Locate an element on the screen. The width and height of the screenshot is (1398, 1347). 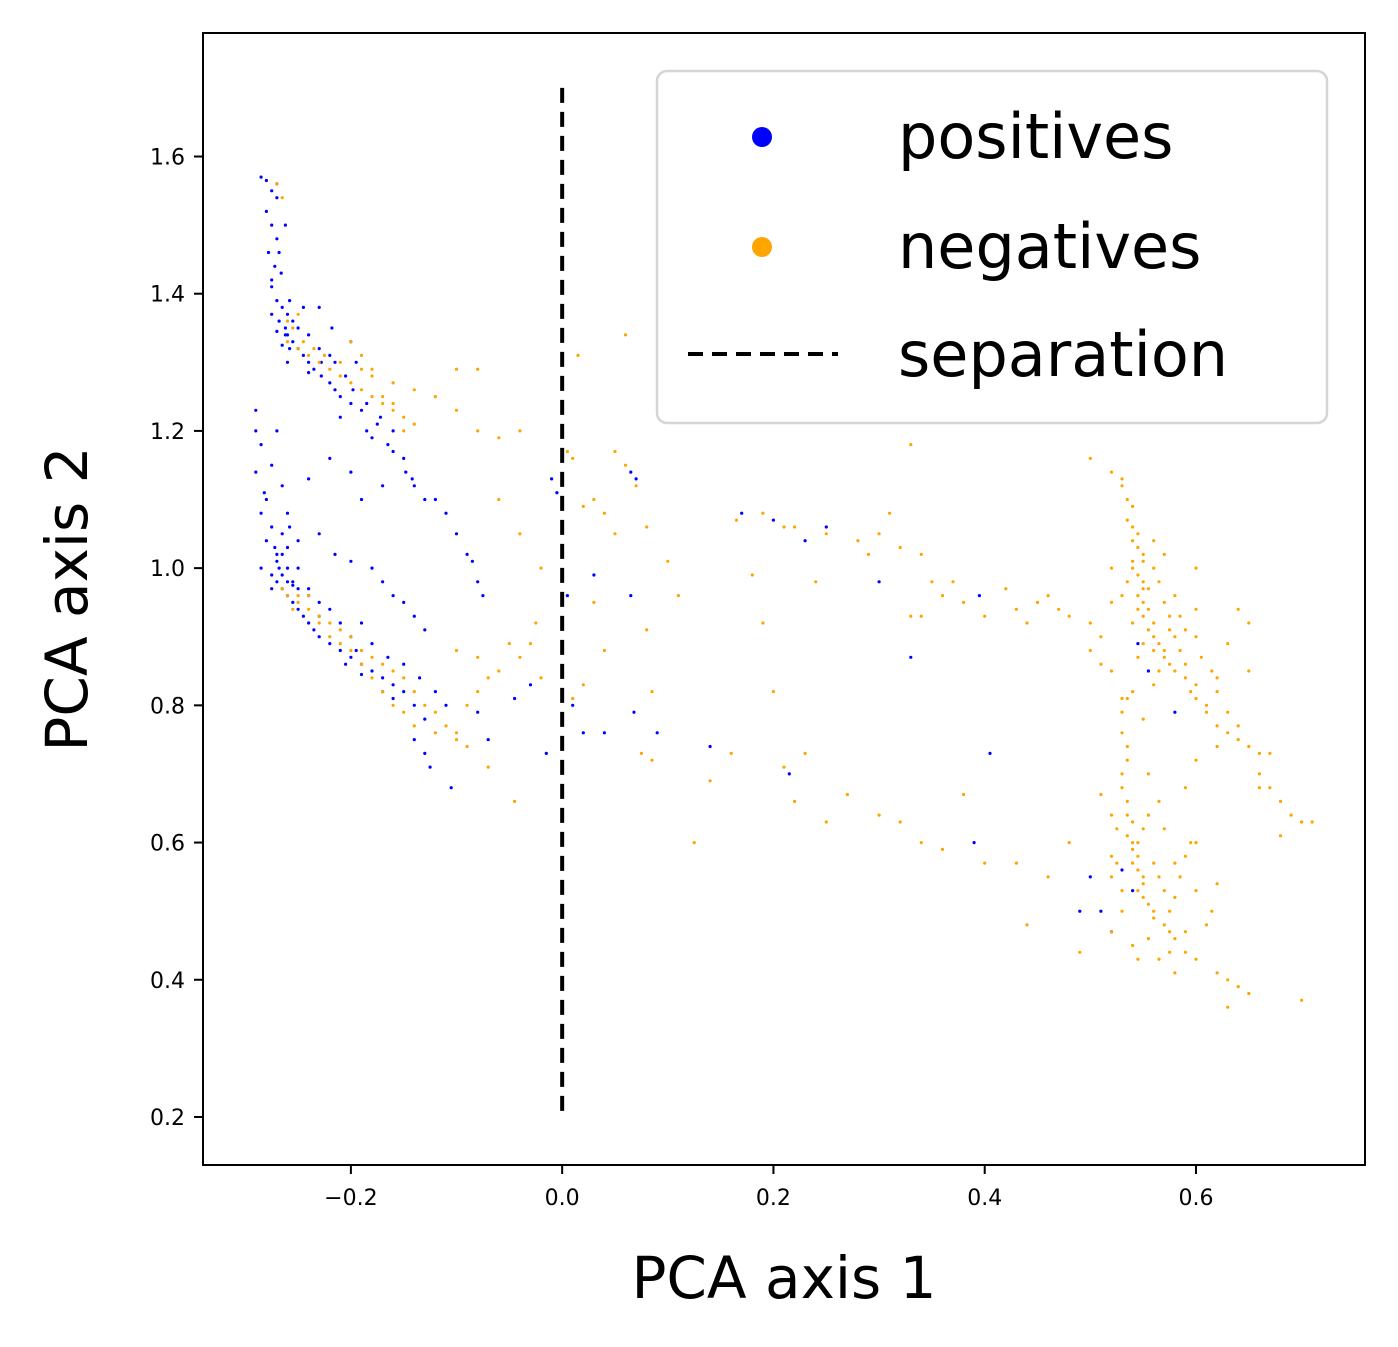
x-tick-label: 0.4 is located at coordinates (984, 1198).